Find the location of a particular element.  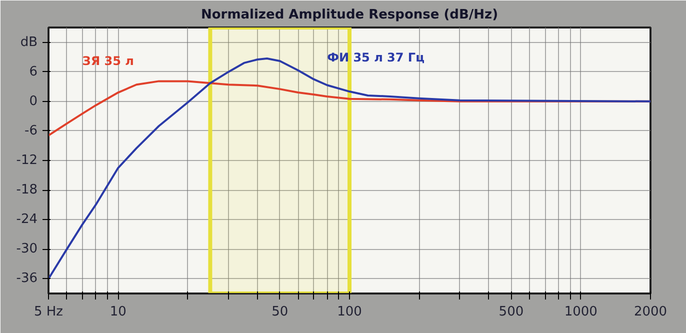

y-tick-label: -12 is located at coordinates (27, 160).